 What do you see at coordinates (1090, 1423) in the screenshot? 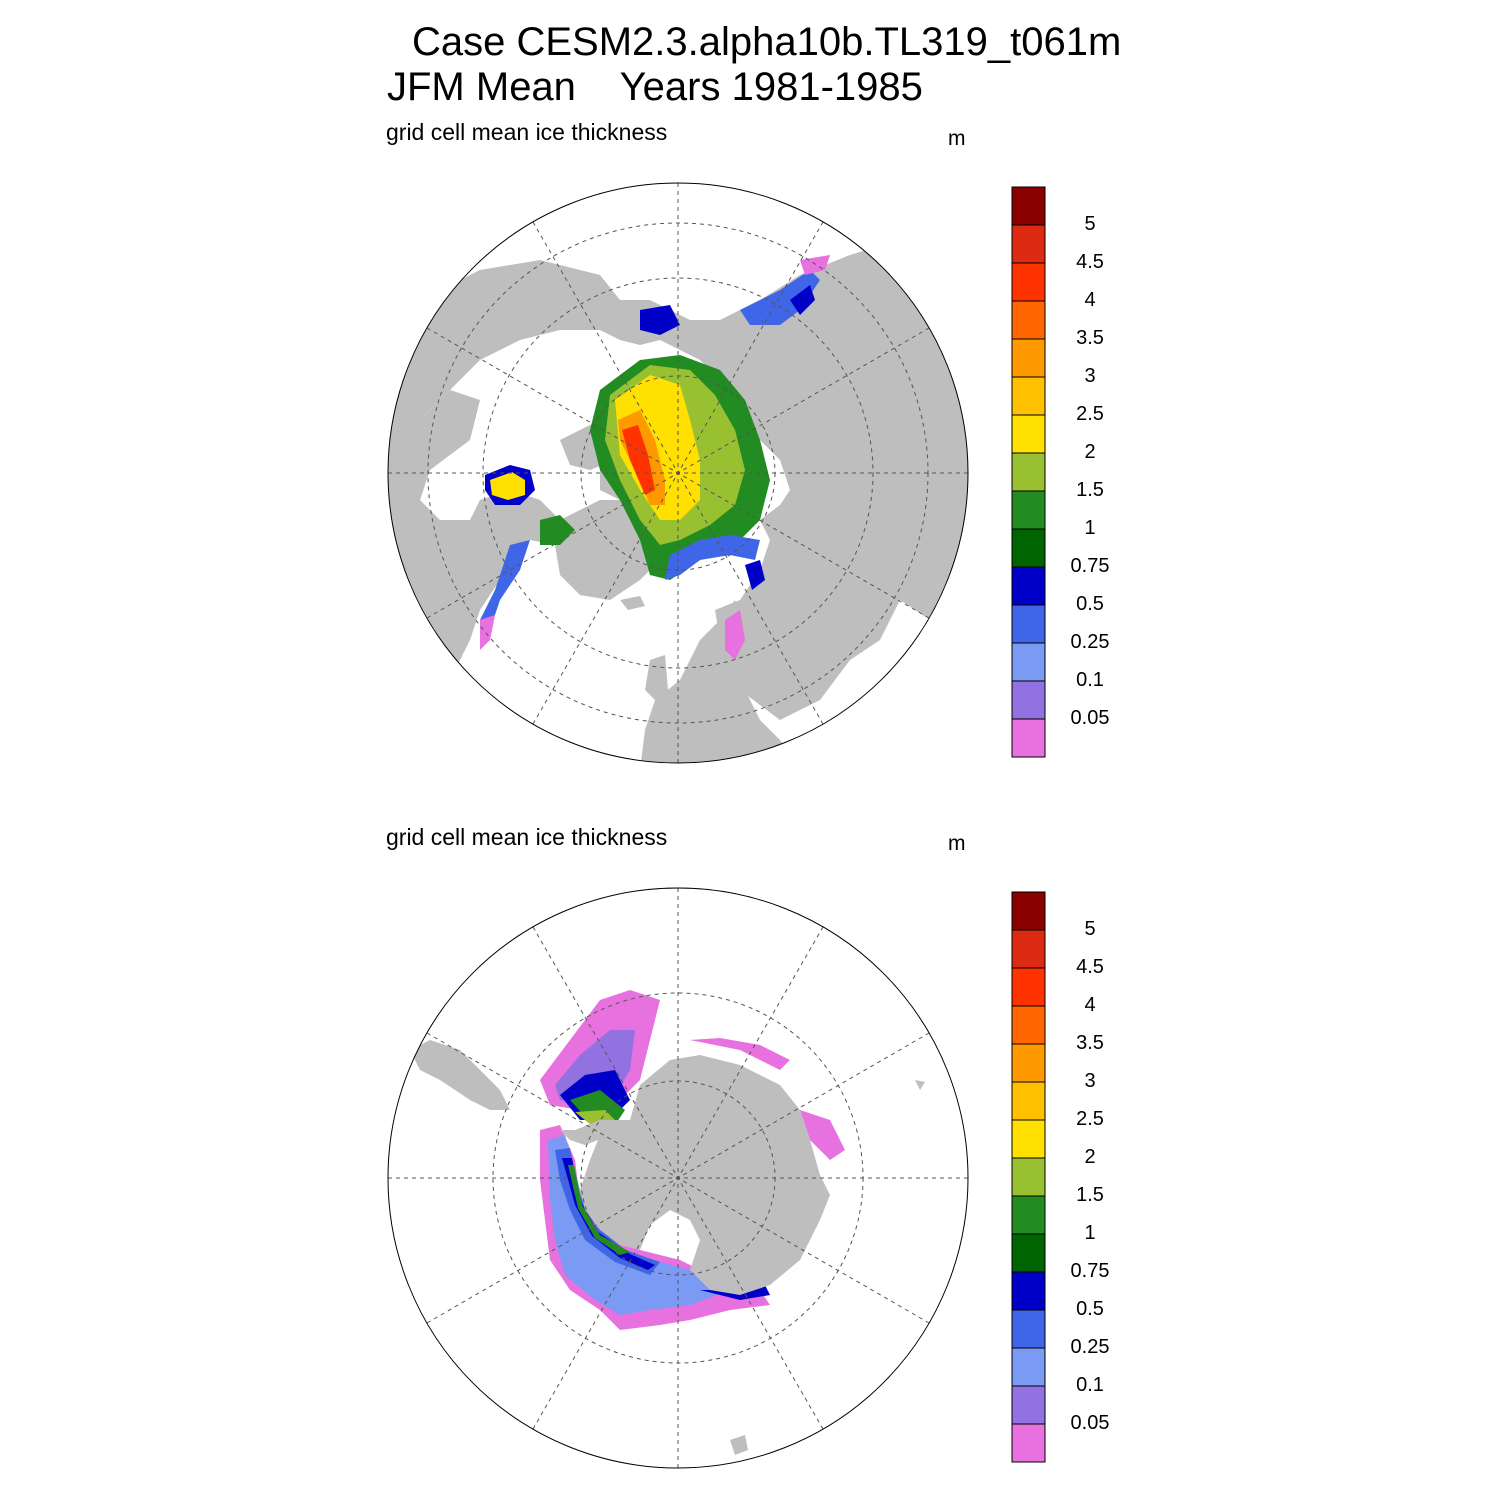
I see `south-colorbar-tick-label: 0.05` at bounding box center [1090, 1423].